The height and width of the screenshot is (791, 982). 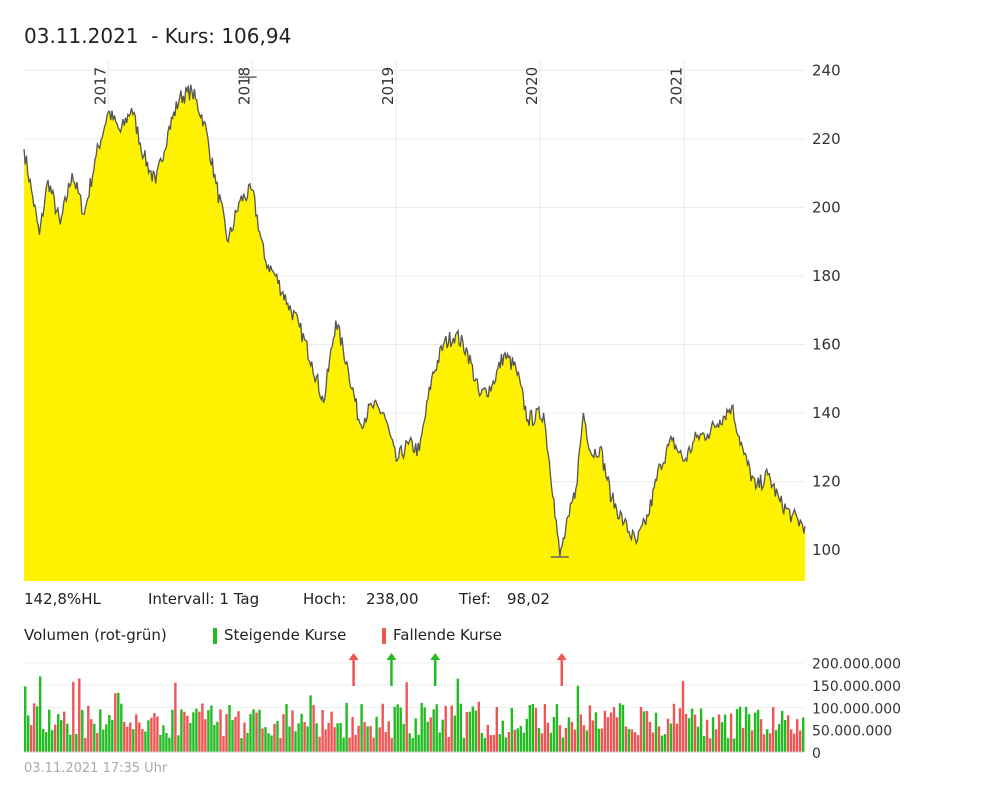 I want to click on interval-label: Intervall: 1 Tag, so click(x=204, y=599).